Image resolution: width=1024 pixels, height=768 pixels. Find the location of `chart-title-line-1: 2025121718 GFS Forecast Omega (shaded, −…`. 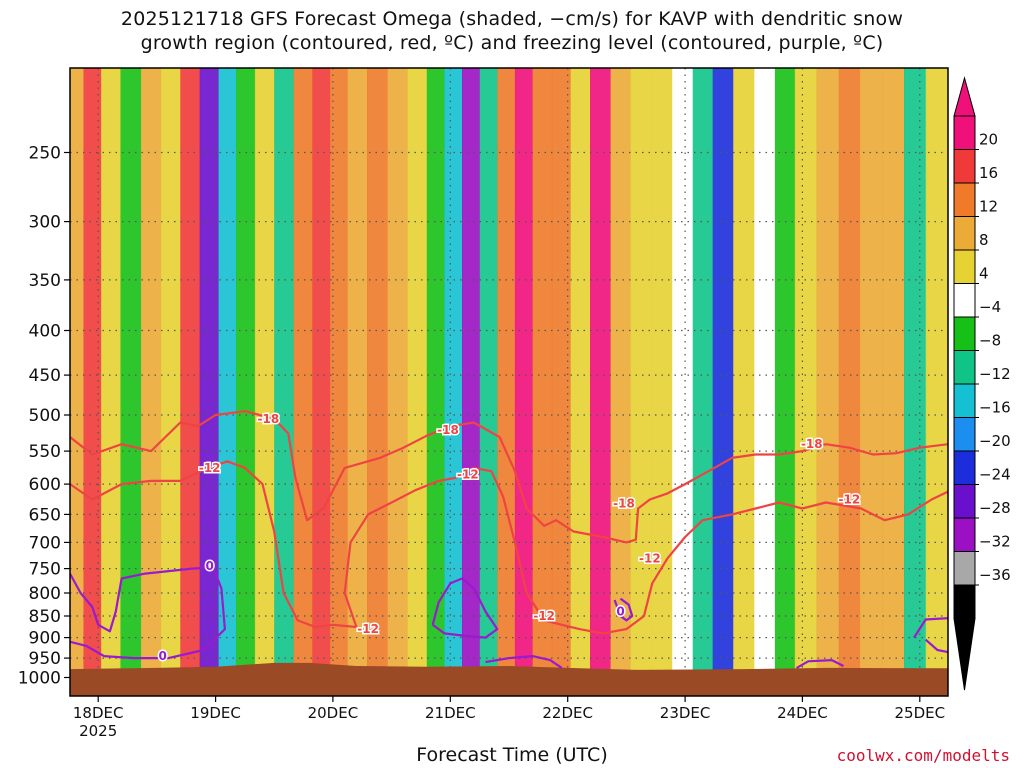

chart-title-line-1: 2025121718 GFS Forecast Omega (shaded, −… is located at coordinates (512, 19).